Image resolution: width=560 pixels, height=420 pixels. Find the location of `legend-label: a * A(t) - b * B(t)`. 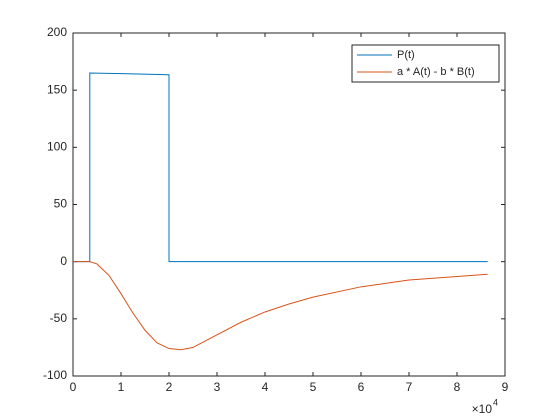

legend-label: a * A(t) - b * B(t) is located at coordinates (436, 72).